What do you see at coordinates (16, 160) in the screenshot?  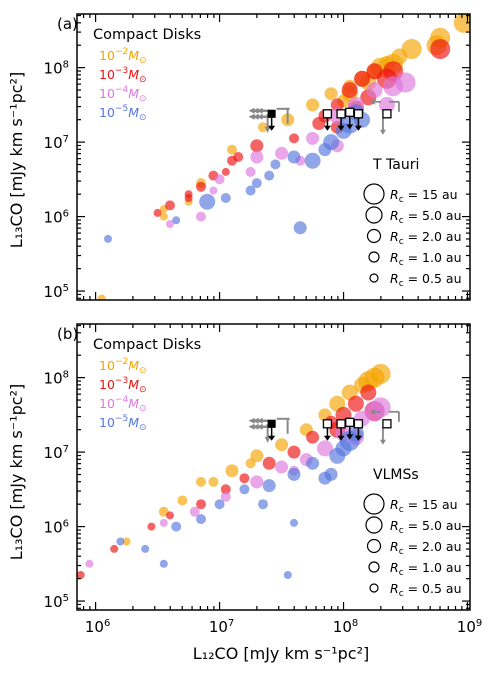 I see `y-axis-title-top: L₁₃CO [mJy km s⁻¹pc²]` at bounding box center [16, 160].